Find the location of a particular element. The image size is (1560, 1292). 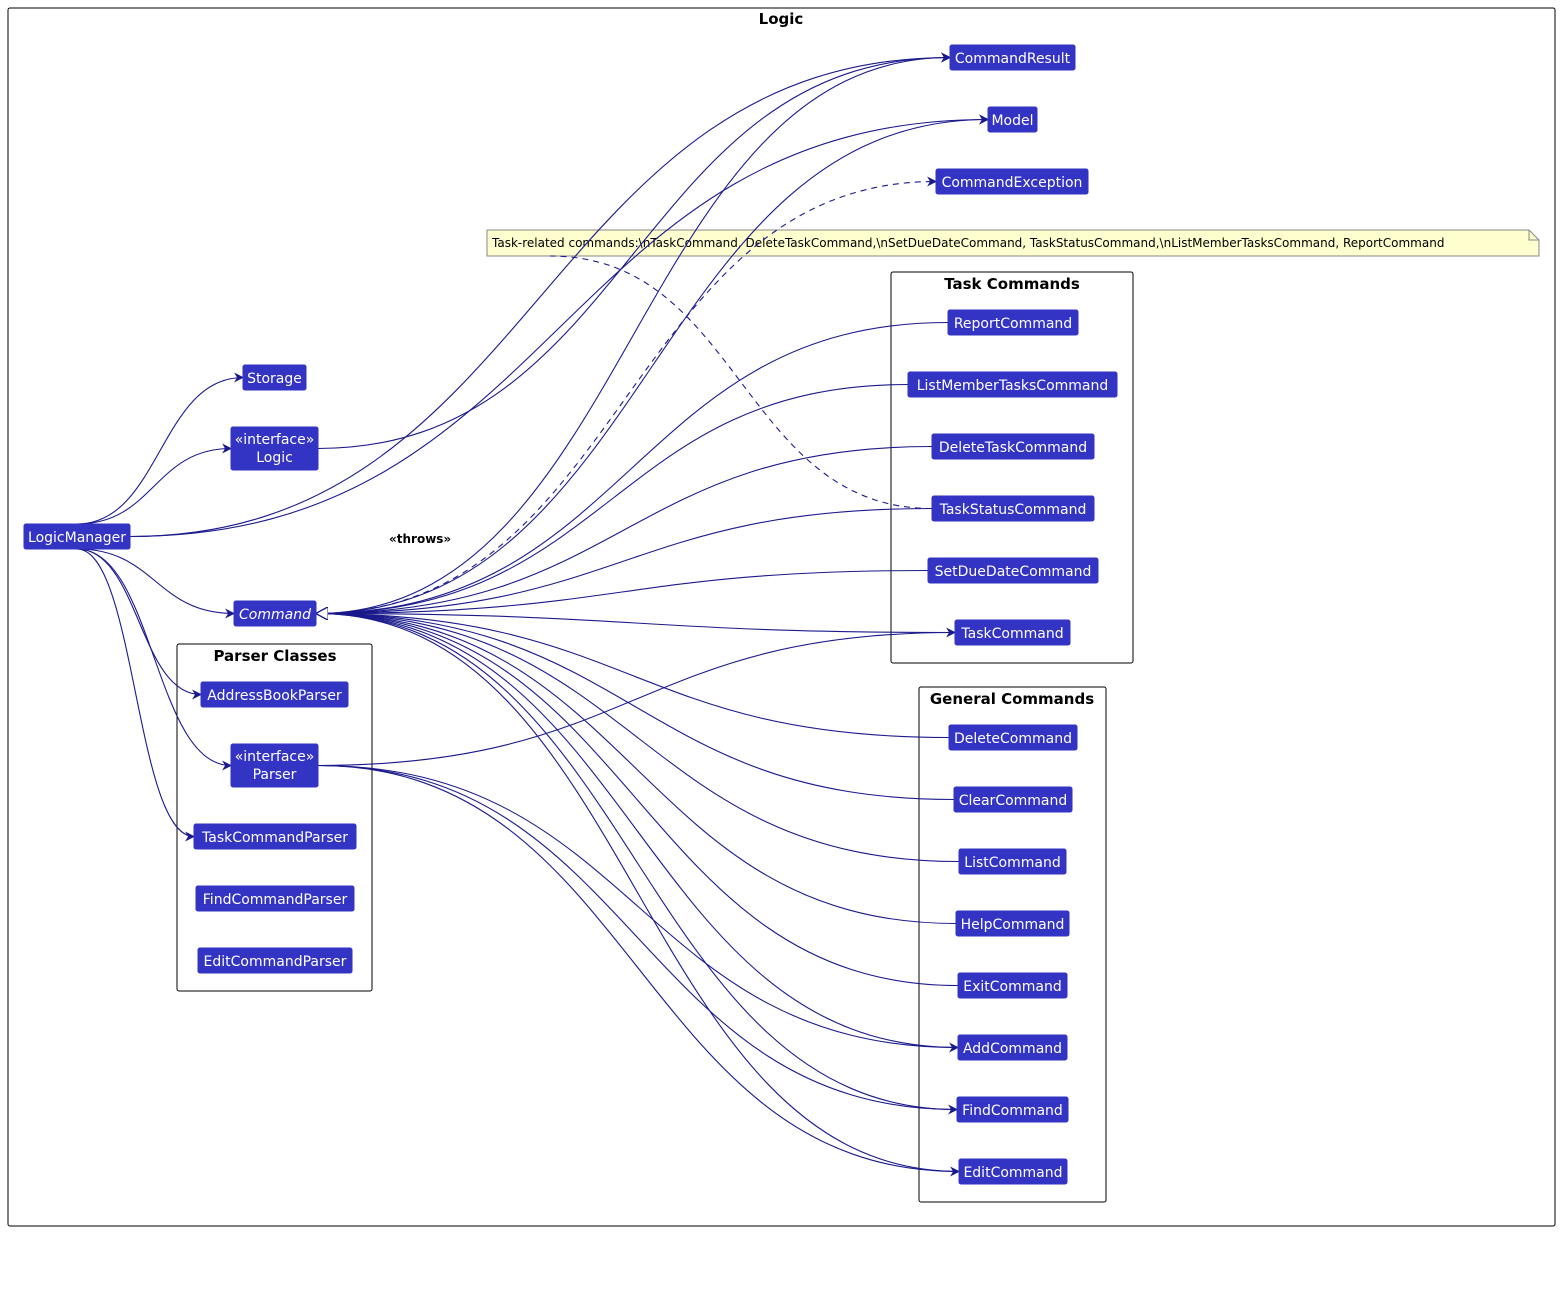

node-label: Model is located at coordinates (1012, 121).